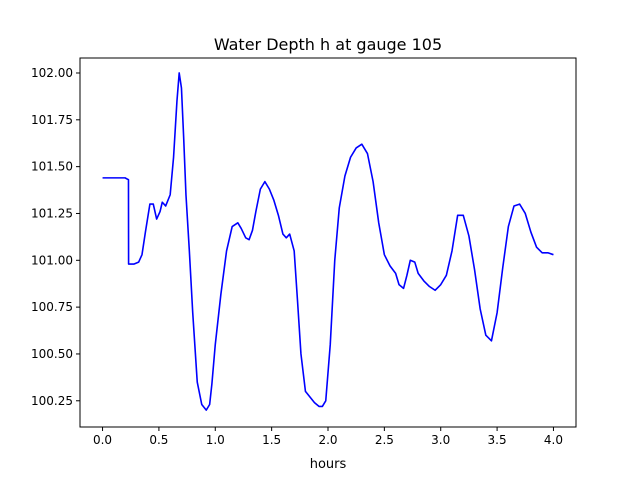 The width and height of the screenshot is (640, 480). Describe the element at coordinates (328, 464) in the screenshot. I see `x-axis-label: hours` at that location.